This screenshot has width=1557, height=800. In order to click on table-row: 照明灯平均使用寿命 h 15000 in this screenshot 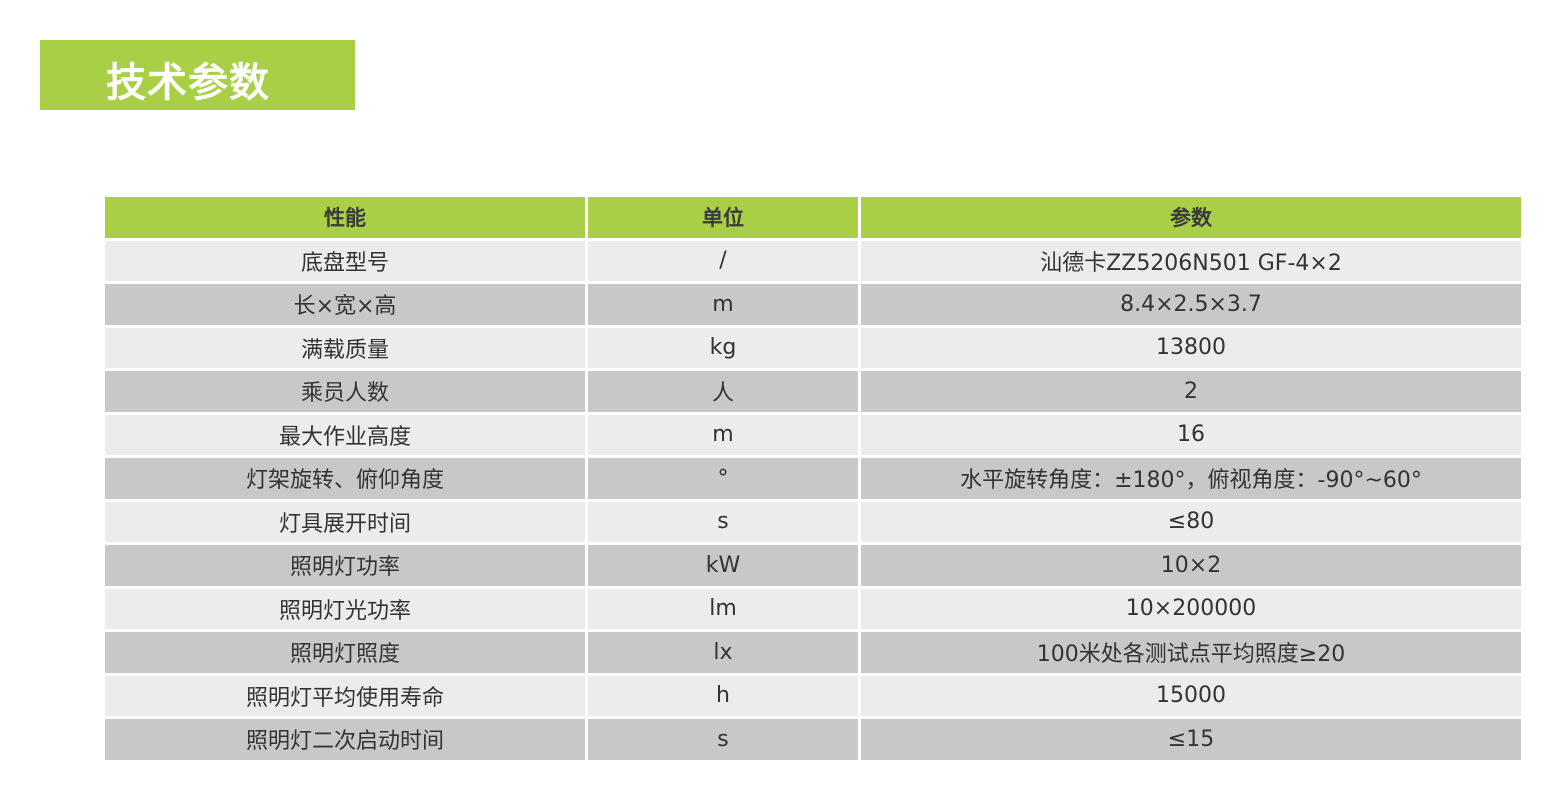, I will do `click(813, 695)`.